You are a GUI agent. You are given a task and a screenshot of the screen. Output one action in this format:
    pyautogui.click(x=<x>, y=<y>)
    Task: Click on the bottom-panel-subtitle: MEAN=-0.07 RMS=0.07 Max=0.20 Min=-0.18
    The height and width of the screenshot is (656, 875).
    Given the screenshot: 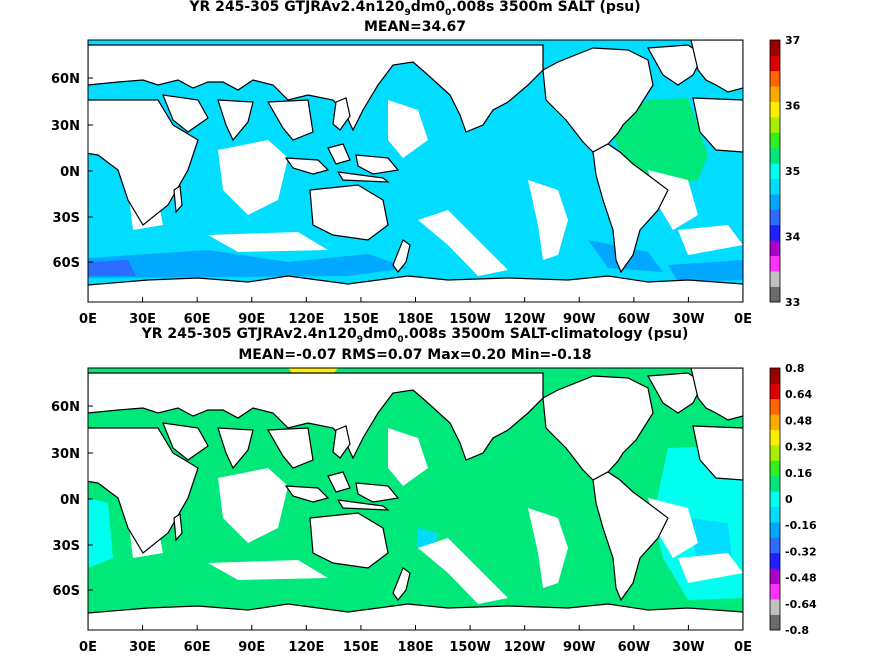 What is the action you would take?
    pyautogui.click(x=415, y=355)
    